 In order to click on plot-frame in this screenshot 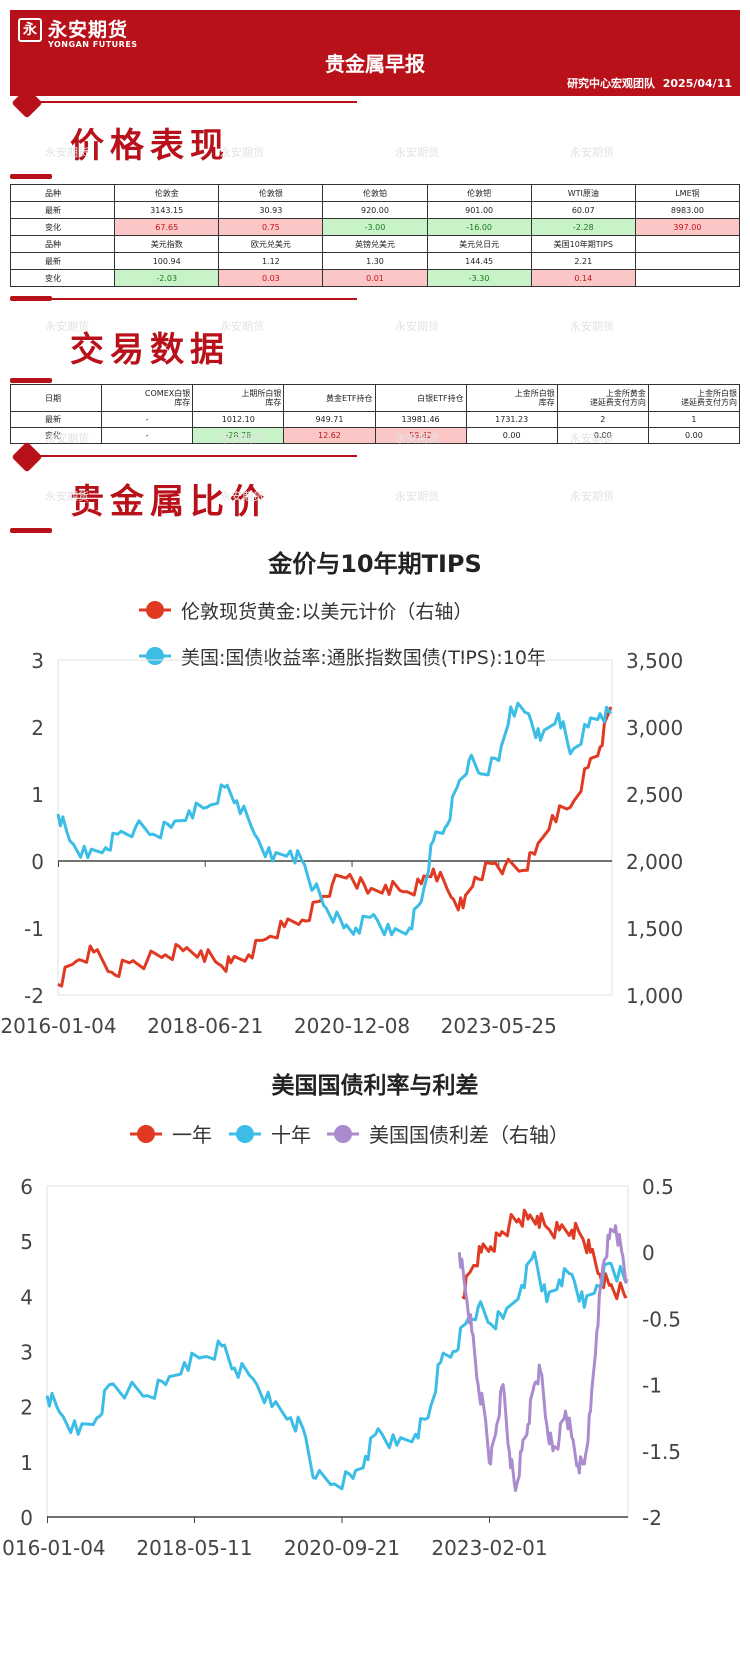, I will do `click(335, 827)`.